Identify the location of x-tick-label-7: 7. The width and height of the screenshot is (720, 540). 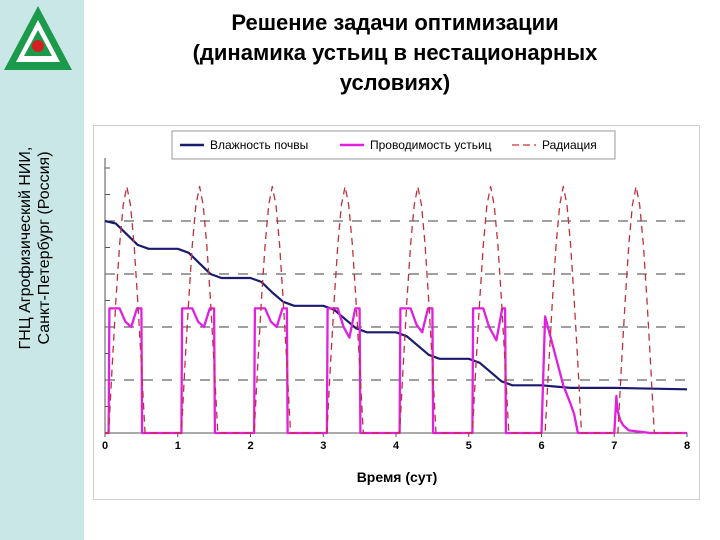
(614, 446).